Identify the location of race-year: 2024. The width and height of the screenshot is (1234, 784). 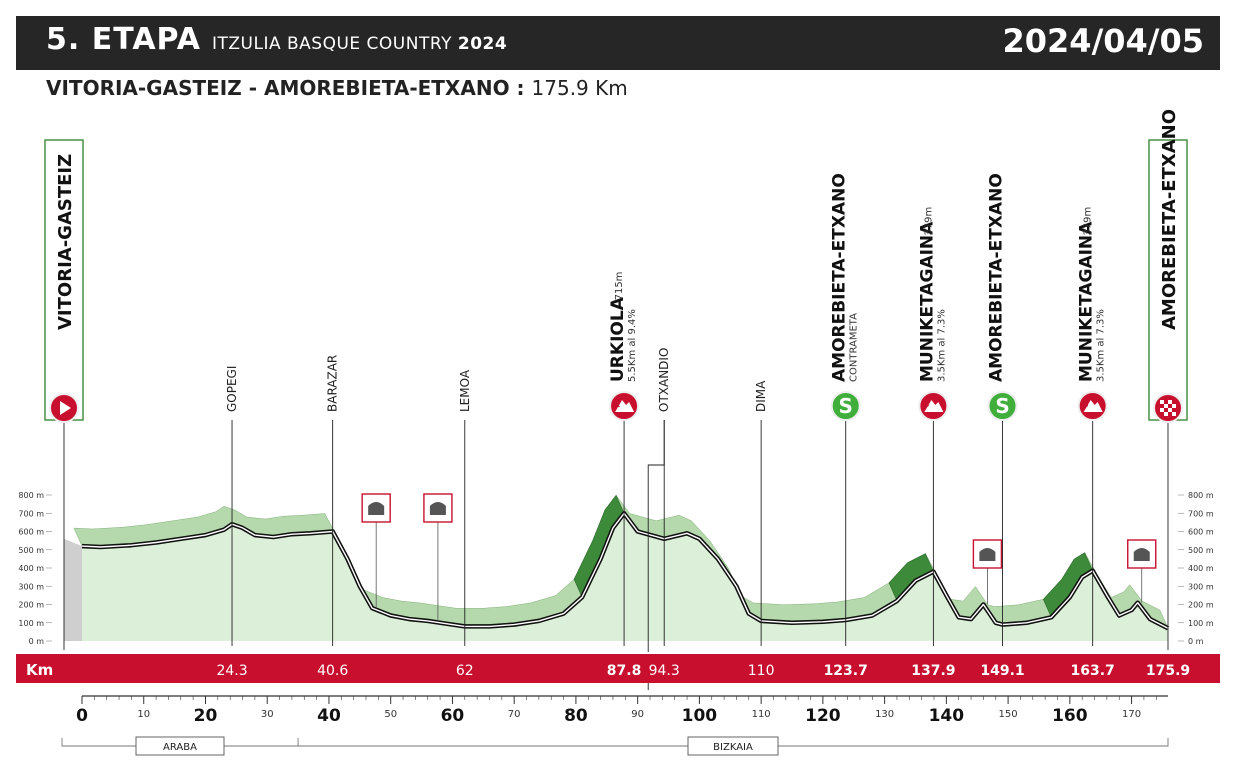
(482, 44).